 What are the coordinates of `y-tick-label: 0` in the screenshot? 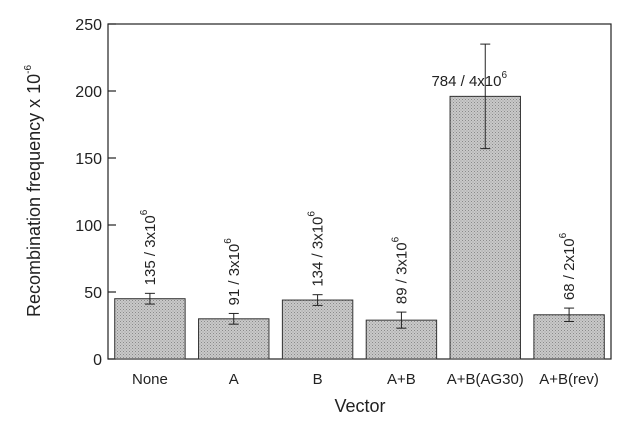 It's located at (97, 360).